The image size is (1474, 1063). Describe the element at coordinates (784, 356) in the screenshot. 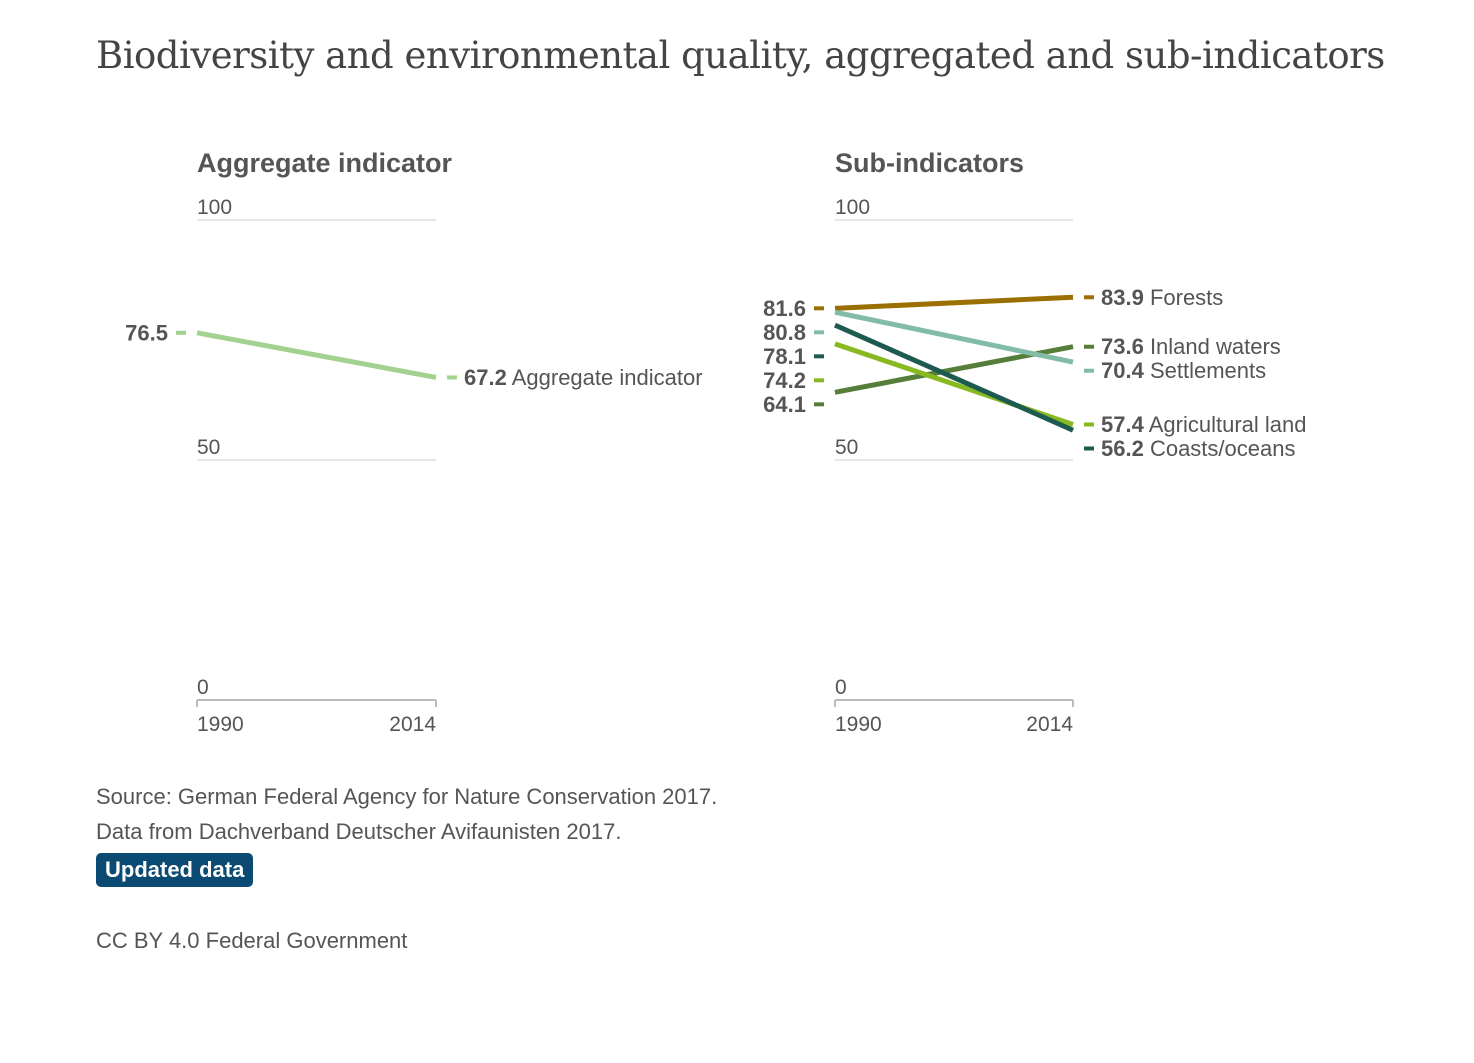

I see `sub-indicators-start-value-coasts-oceans: 78.1` at that location.